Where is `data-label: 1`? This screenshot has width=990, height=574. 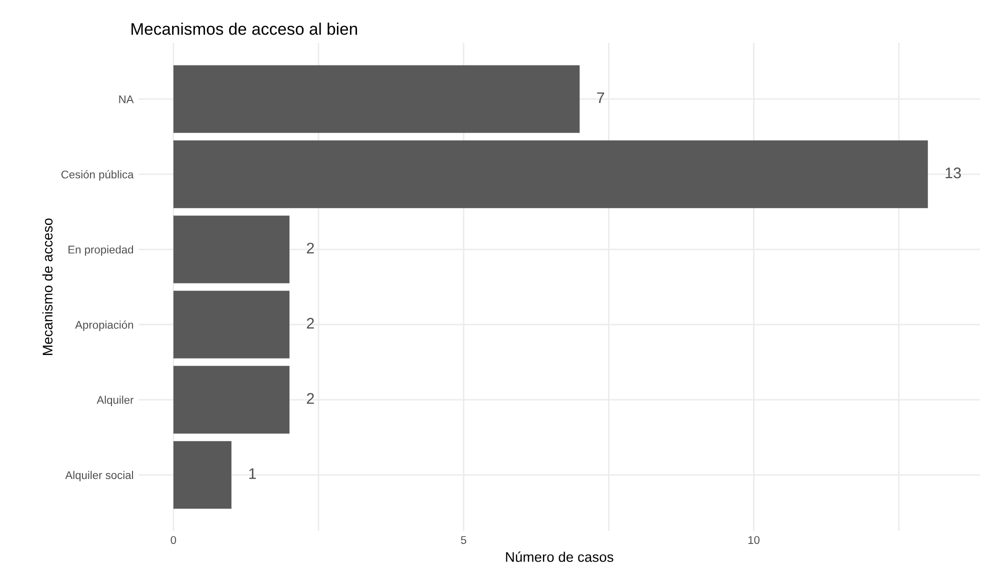 data-label: 1 is located at coordinates (252, 473).